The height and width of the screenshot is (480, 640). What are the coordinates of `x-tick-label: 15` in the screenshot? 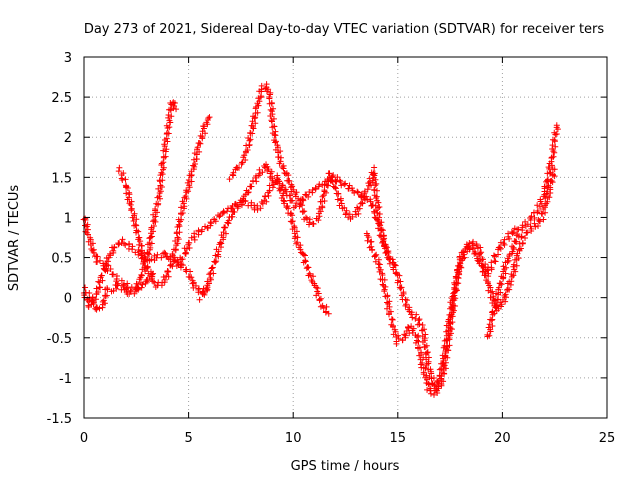 It's located at (398, 438).